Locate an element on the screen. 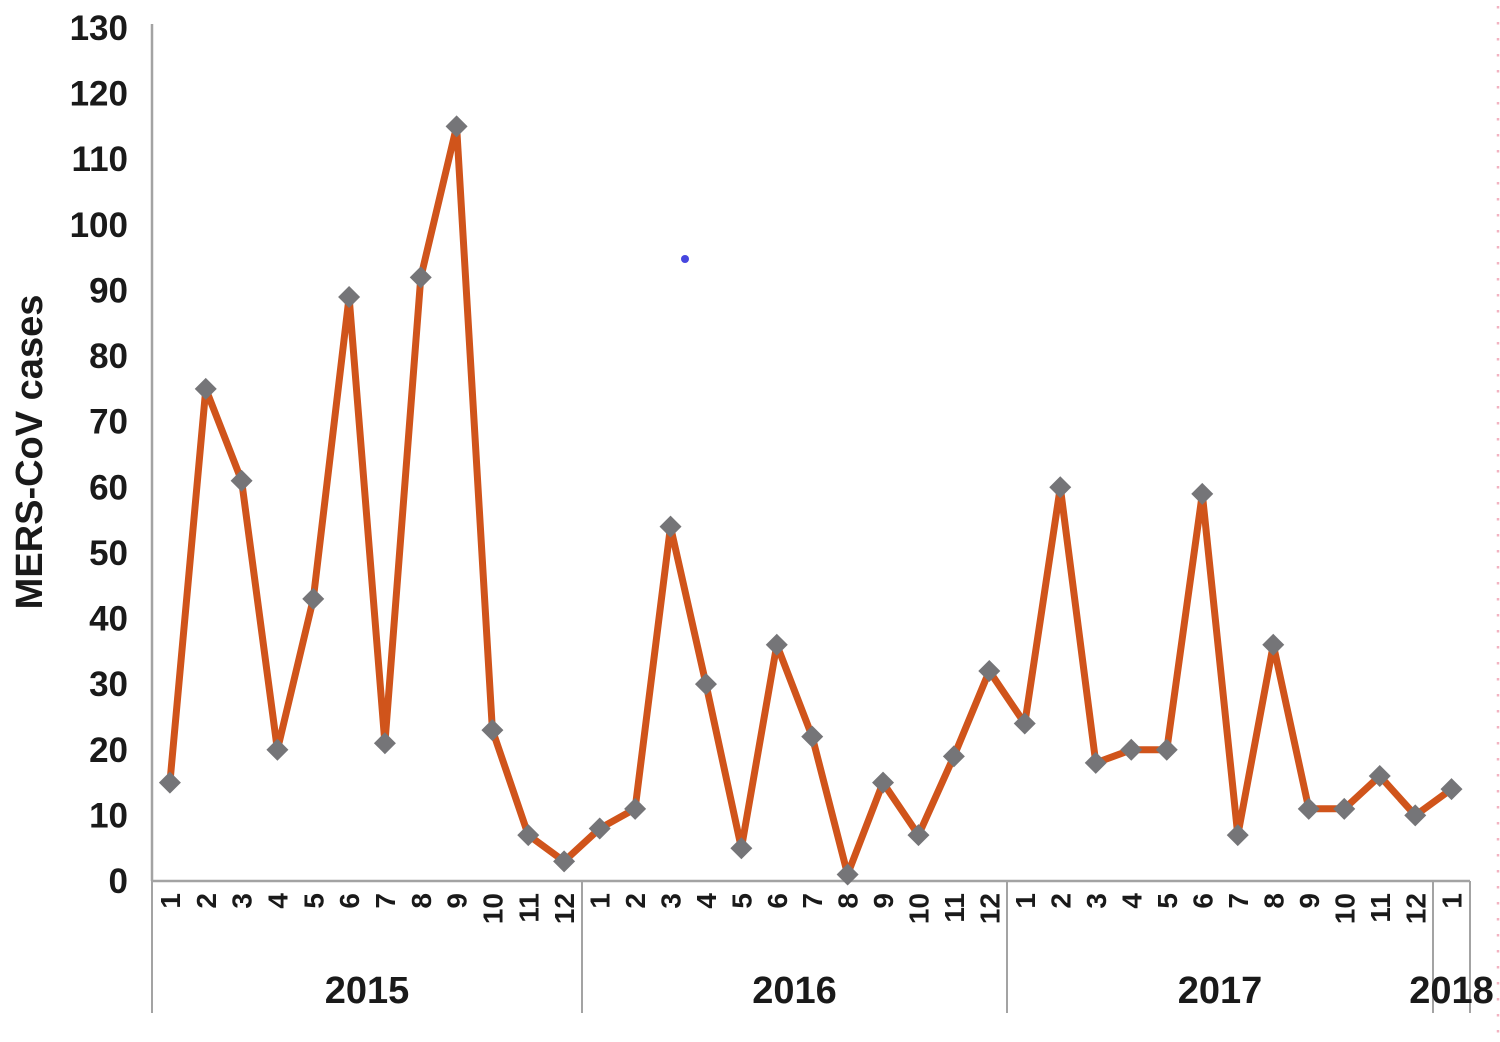 The image size is (1500, 1042). y-tick-label: 10 is located at coordinates (108, 815).